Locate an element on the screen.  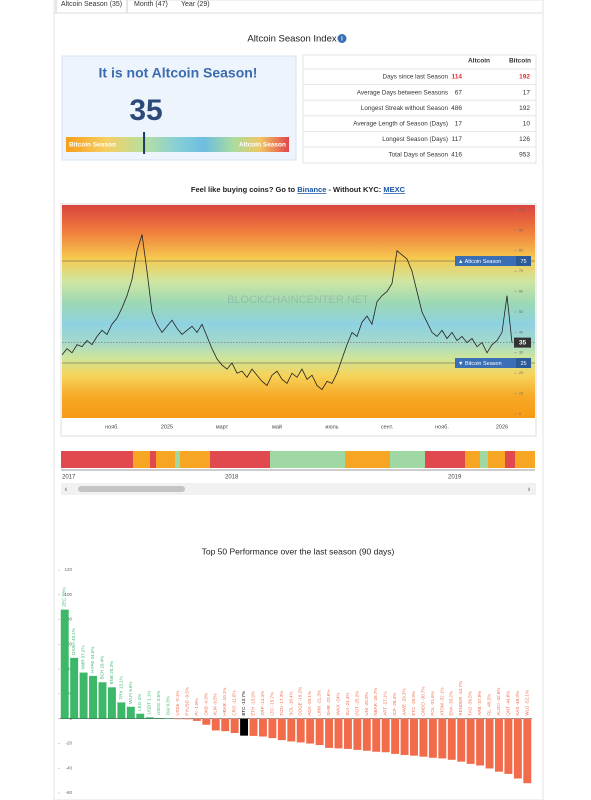
reference-label-box is located at coordinates (485, 363).